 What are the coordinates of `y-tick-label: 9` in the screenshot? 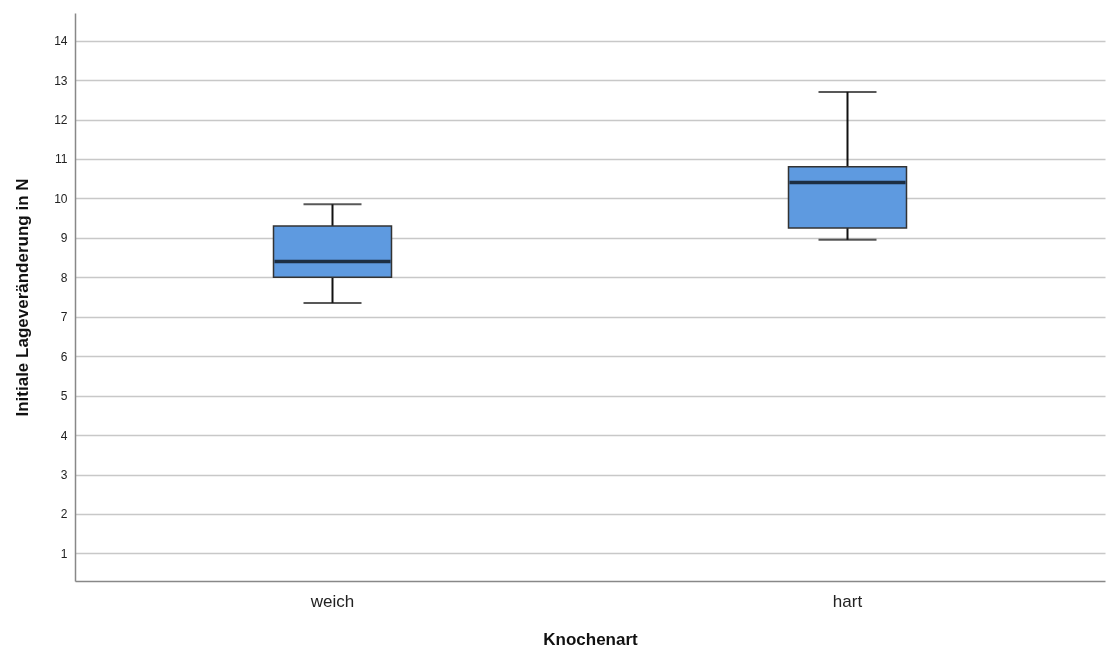 It's located at (64, 238).